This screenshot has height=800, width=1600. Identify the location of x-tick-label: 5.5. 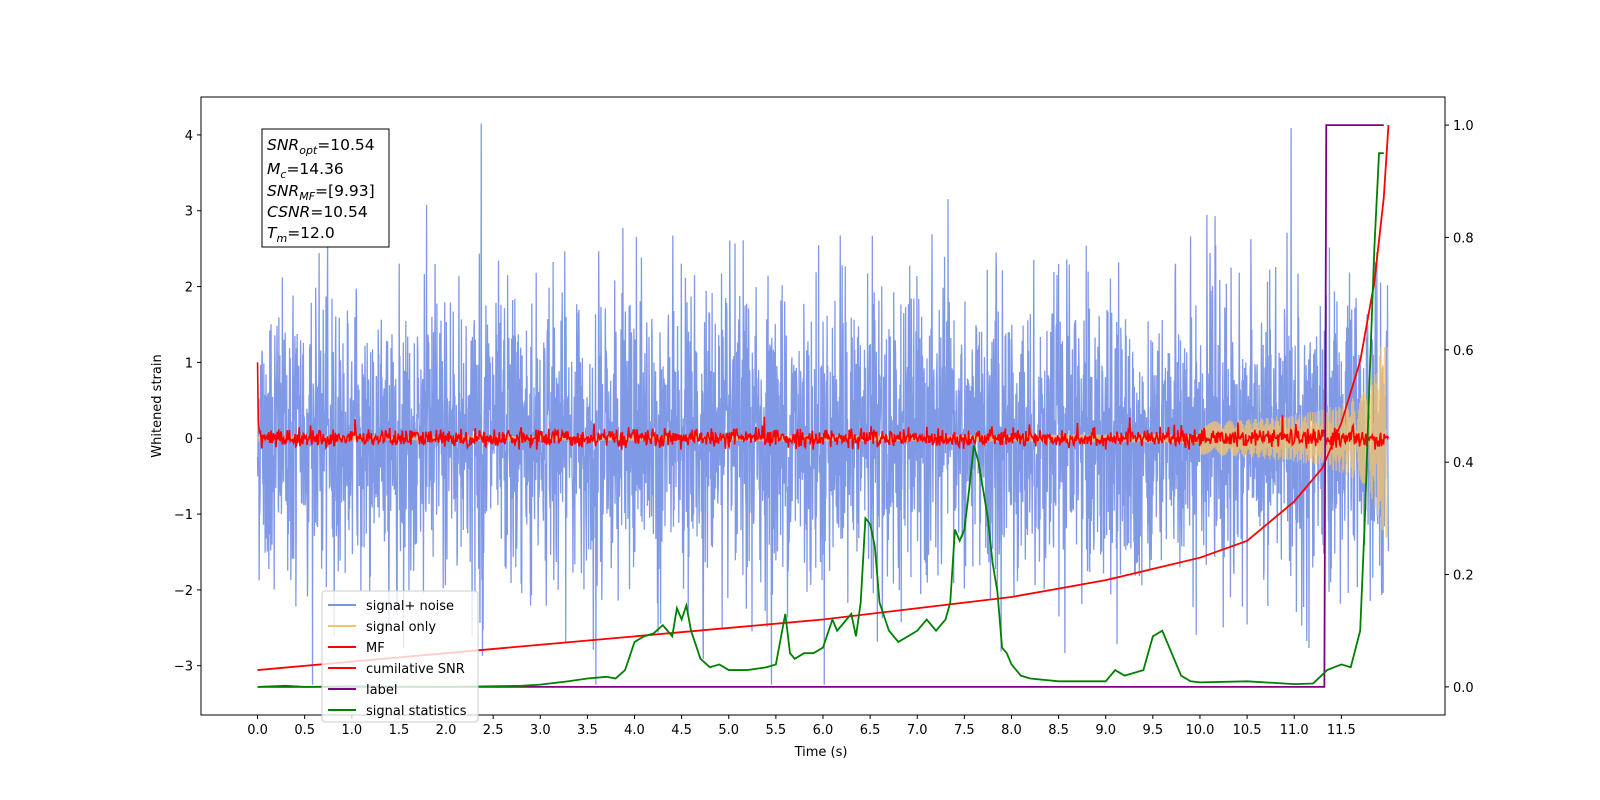
(776, 730).